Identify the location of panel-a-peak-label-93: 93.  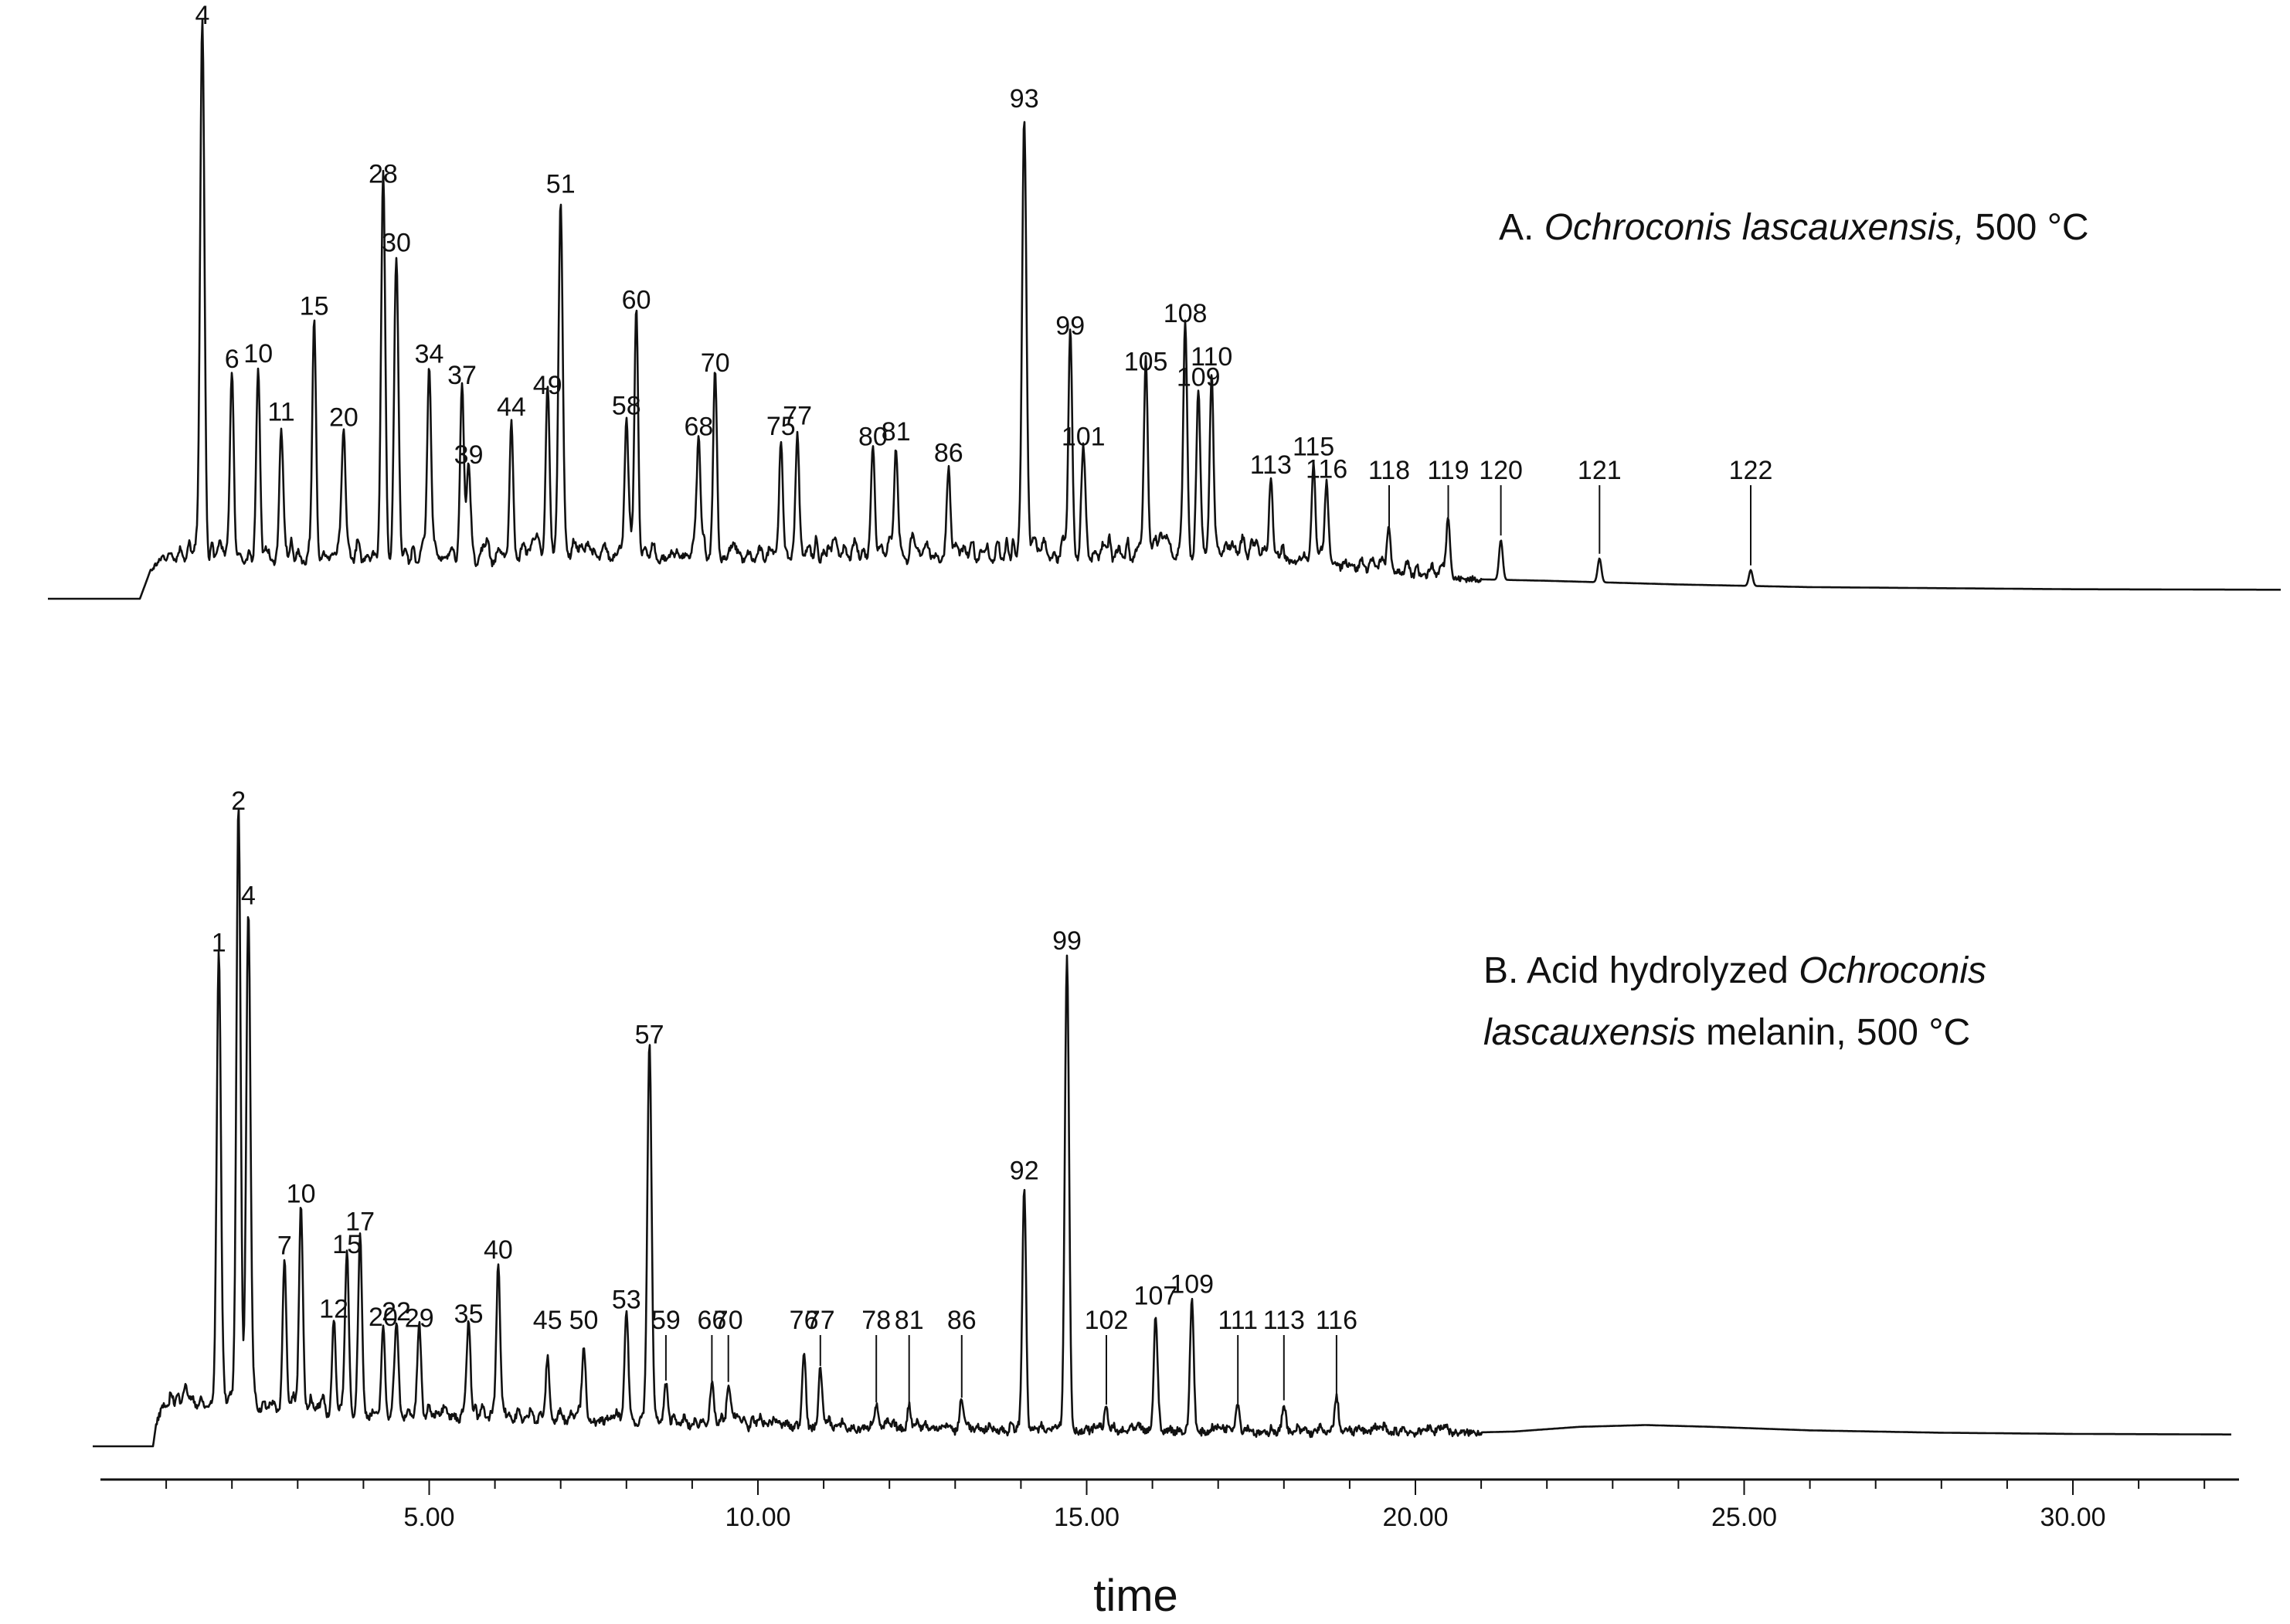
(1025, 99).